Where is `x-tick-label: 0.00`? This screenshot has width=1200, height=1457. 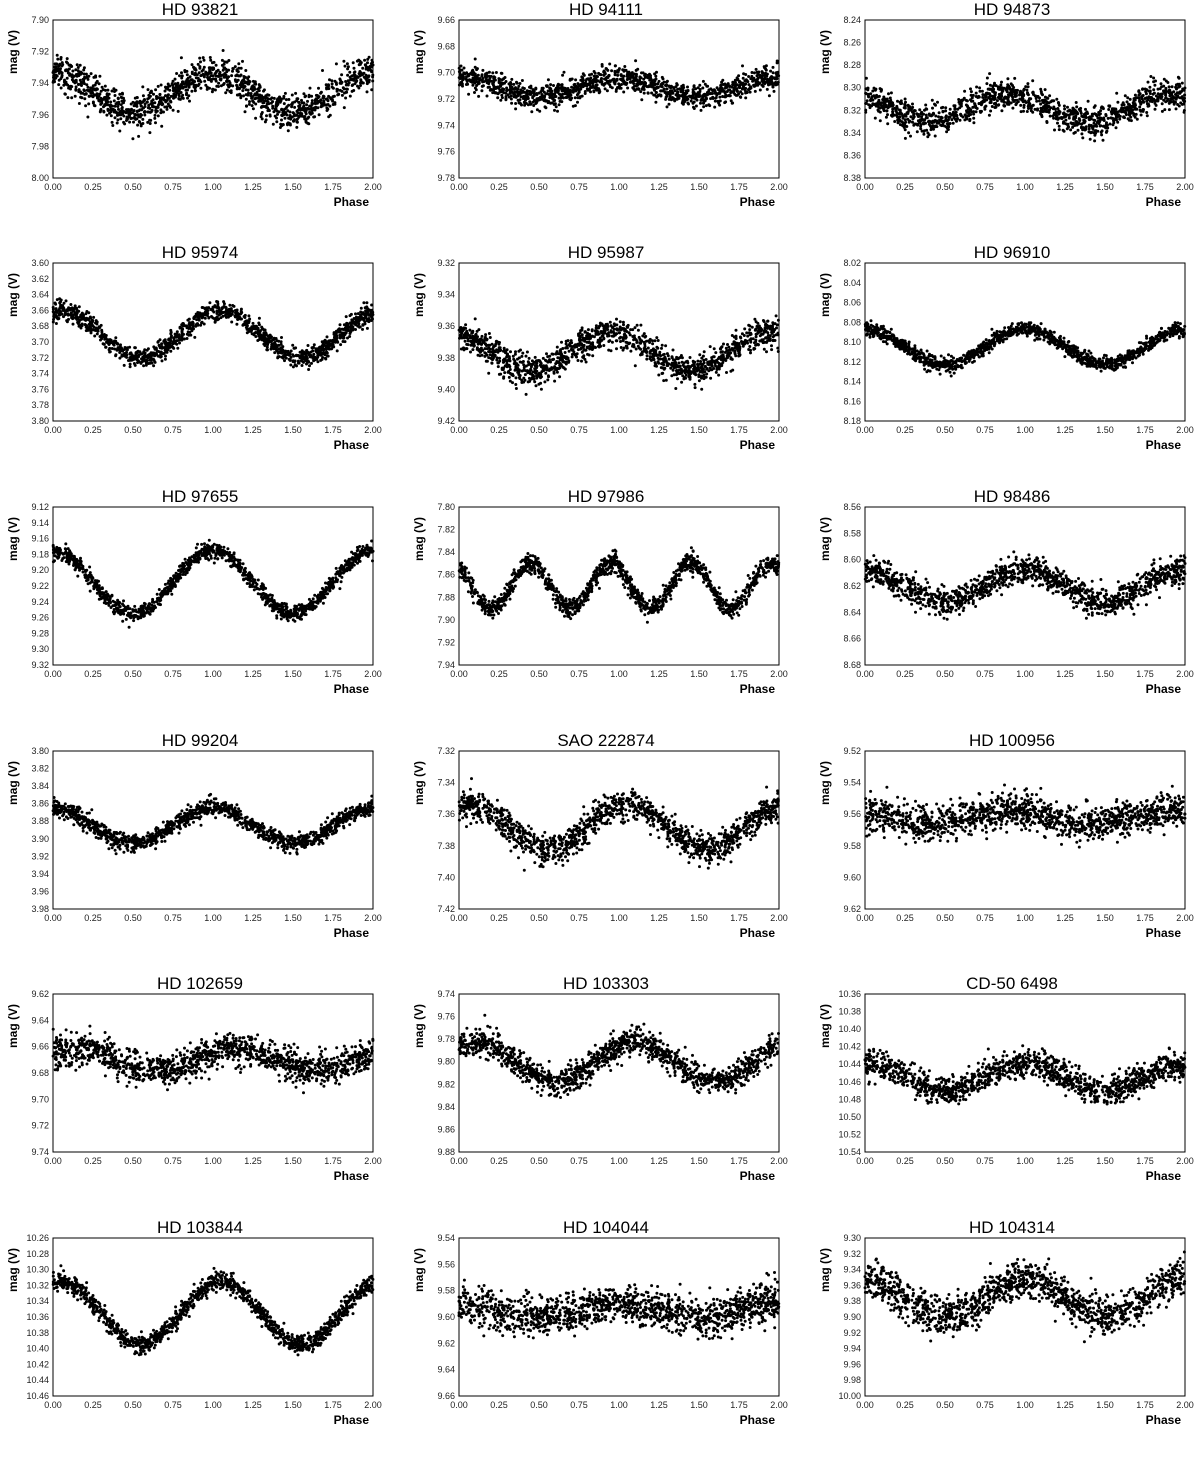
x-tick-label: 0.00 is located at coordinates (865, 187).